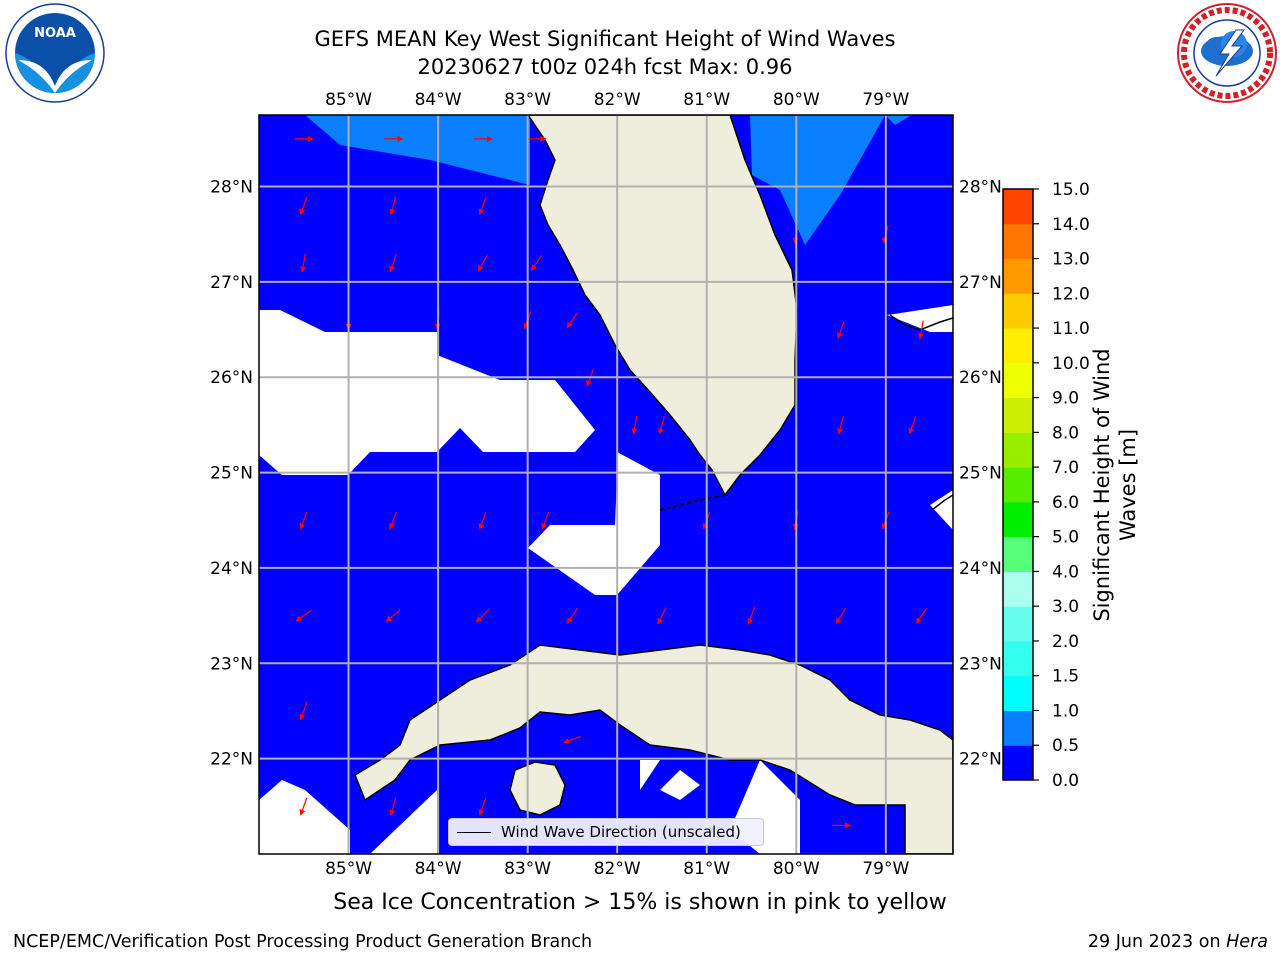 This screenshot has width=1280, height=960. What do you see at coordinates (527, 869) in the screenshot?
I see `lon-tick-label-bottom: 83°W` at bounding box center [527, 869].